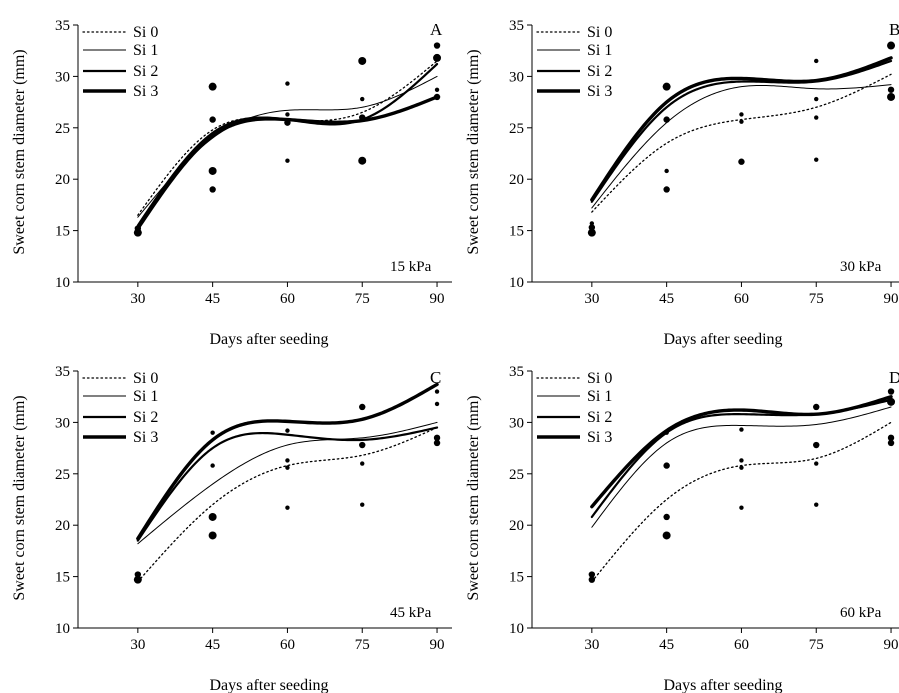  What do you see at coordinates (287, 484) in the screenshot?
I see `series-line-si2` at bounding box center [287, 484].